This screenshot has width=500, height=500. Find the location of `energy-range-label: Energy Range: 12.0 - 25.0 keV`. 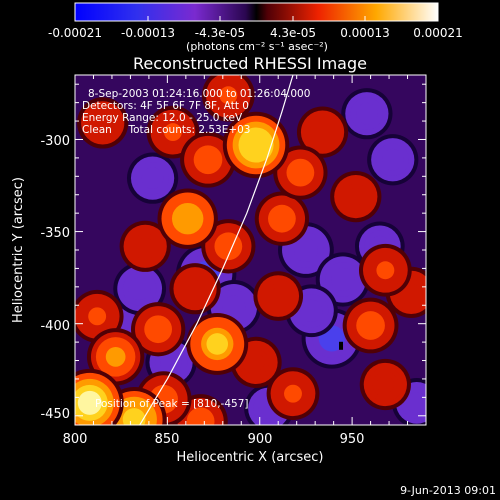

energy-range-label: Energy Range: 12.0 - 25.0 keV is located at coordinates (162, 118).